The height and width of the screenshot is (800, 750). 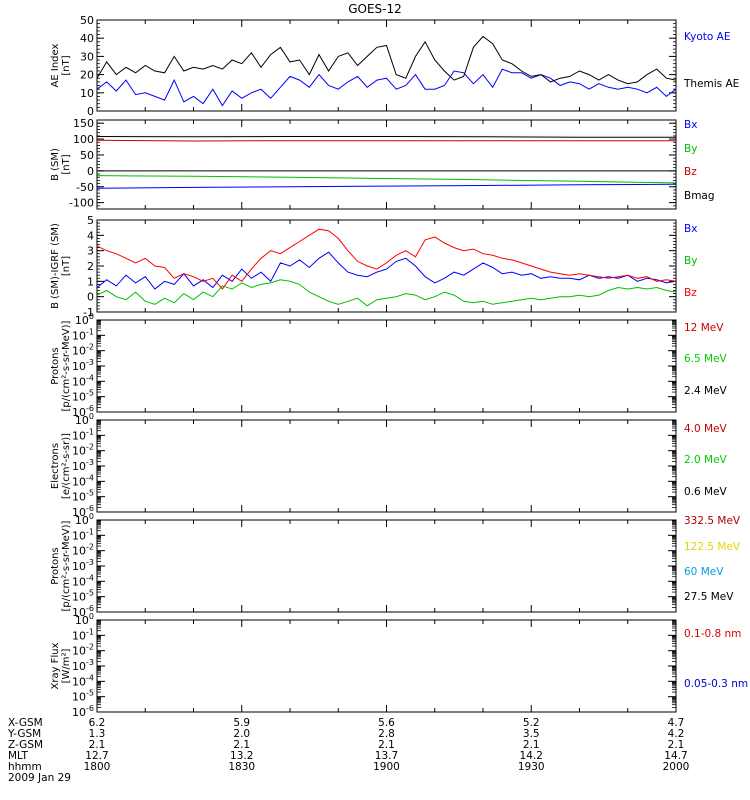 What do you see at coordinates (90, 281) in the screenshot?
I see `y-tick-label: 1` at bounding box center [90, 281].